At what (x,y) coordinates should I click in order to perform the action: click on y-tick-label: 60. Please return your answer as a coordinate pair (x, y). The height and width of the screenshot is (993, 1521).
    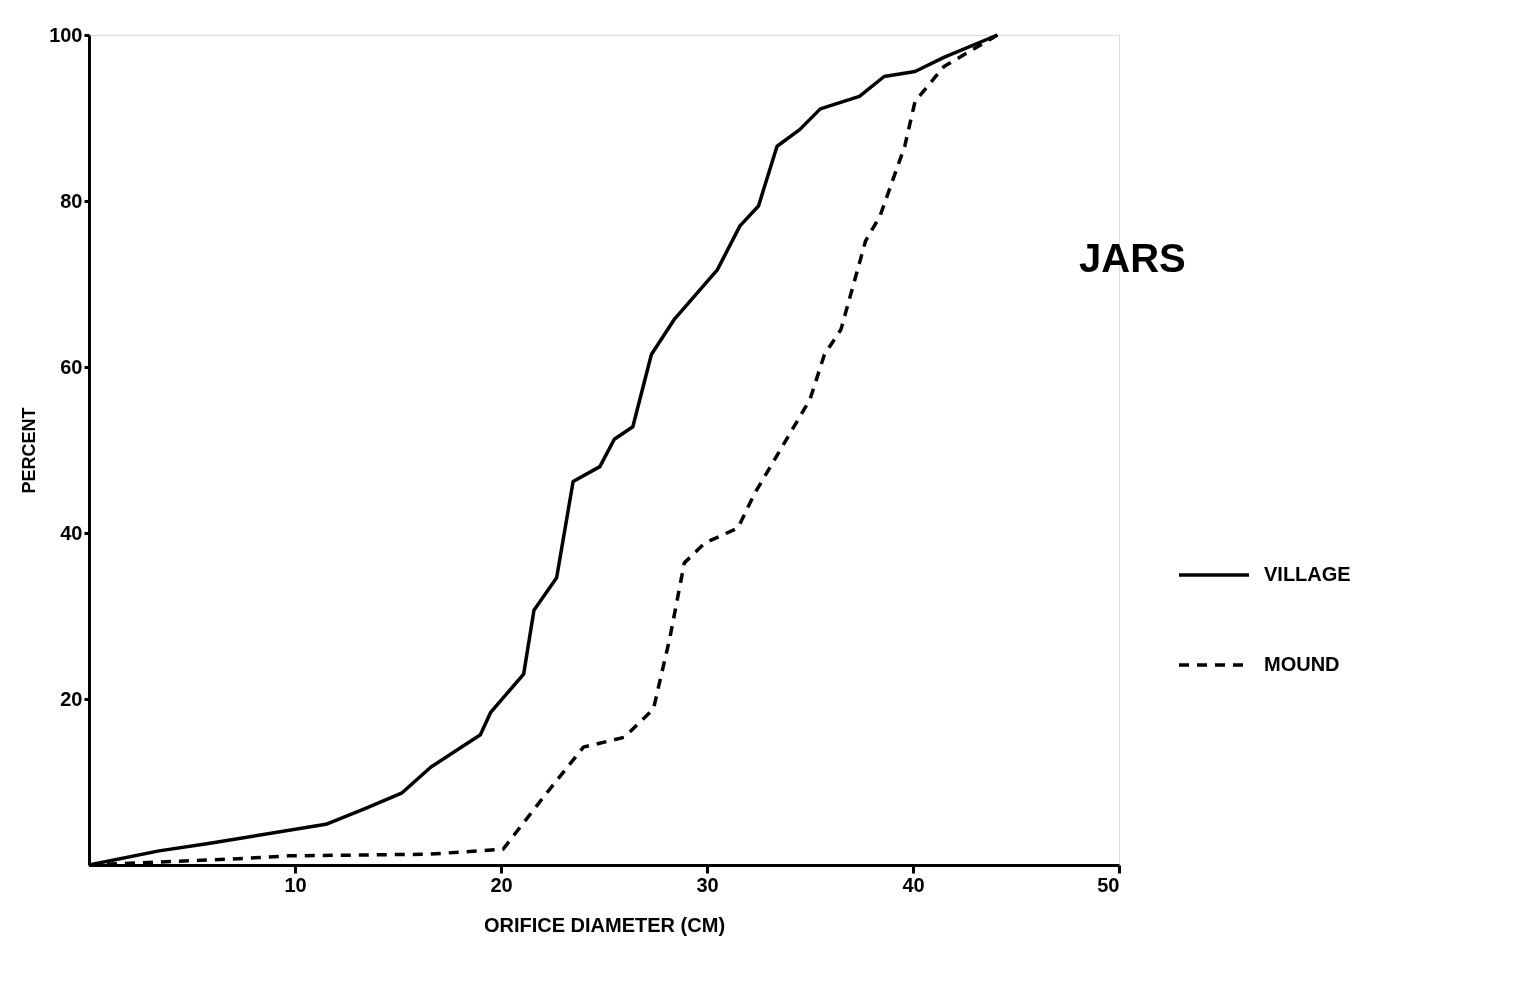
    Looking at the image, I should click on (71, 366).